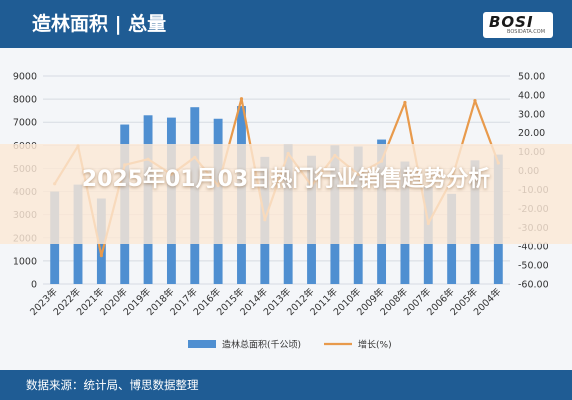  I want to click on banner-title: 2025年01月03日热门行业销售趋势分析, so click(286, 179).